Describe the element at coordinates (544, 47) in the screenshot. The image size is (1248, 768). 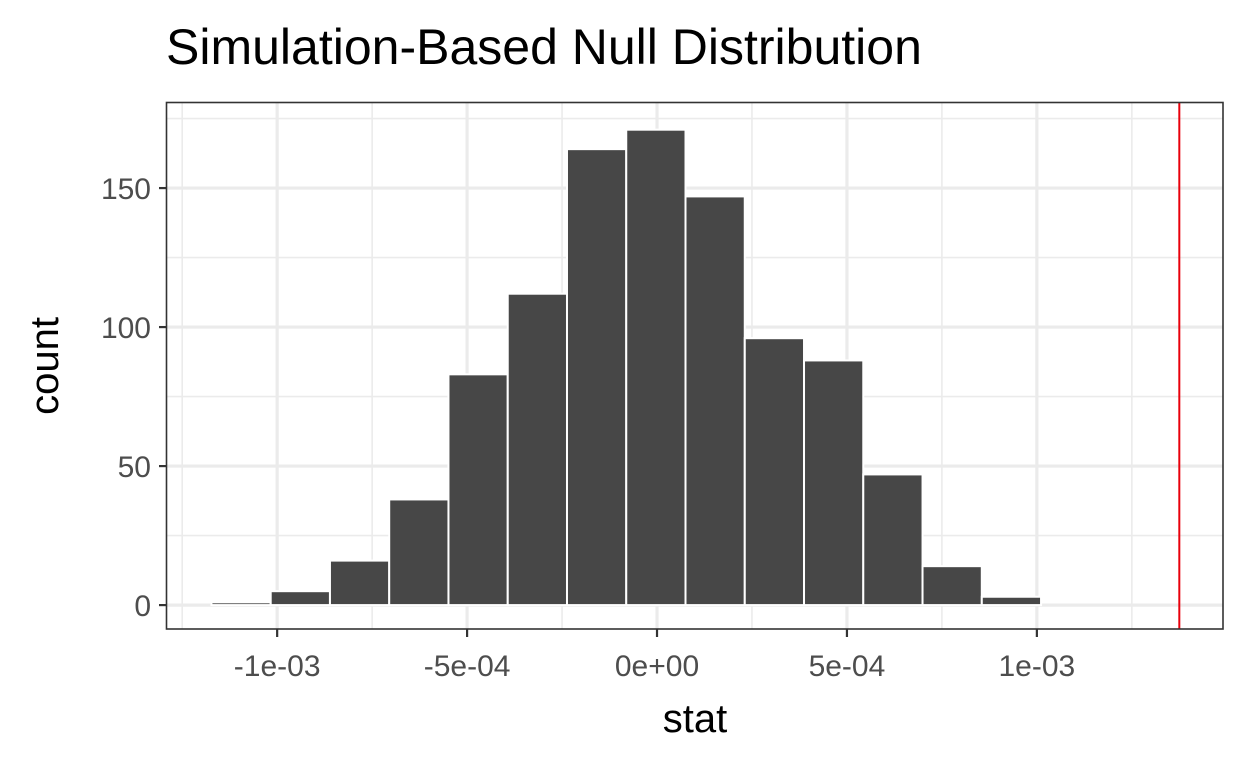
I see `chart-title: Simulation-Based Null Distribution` at that location.